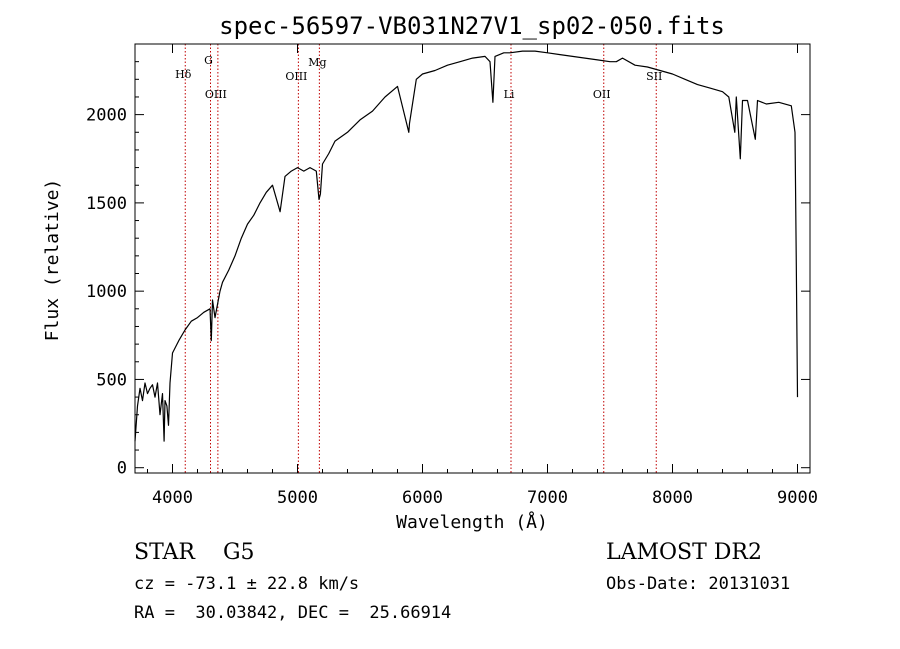 This screenshot has width=900, height=649. Describe the element at coordinates (602, 94) in the screenshot. I see `line-marker-label: OII` at that location.